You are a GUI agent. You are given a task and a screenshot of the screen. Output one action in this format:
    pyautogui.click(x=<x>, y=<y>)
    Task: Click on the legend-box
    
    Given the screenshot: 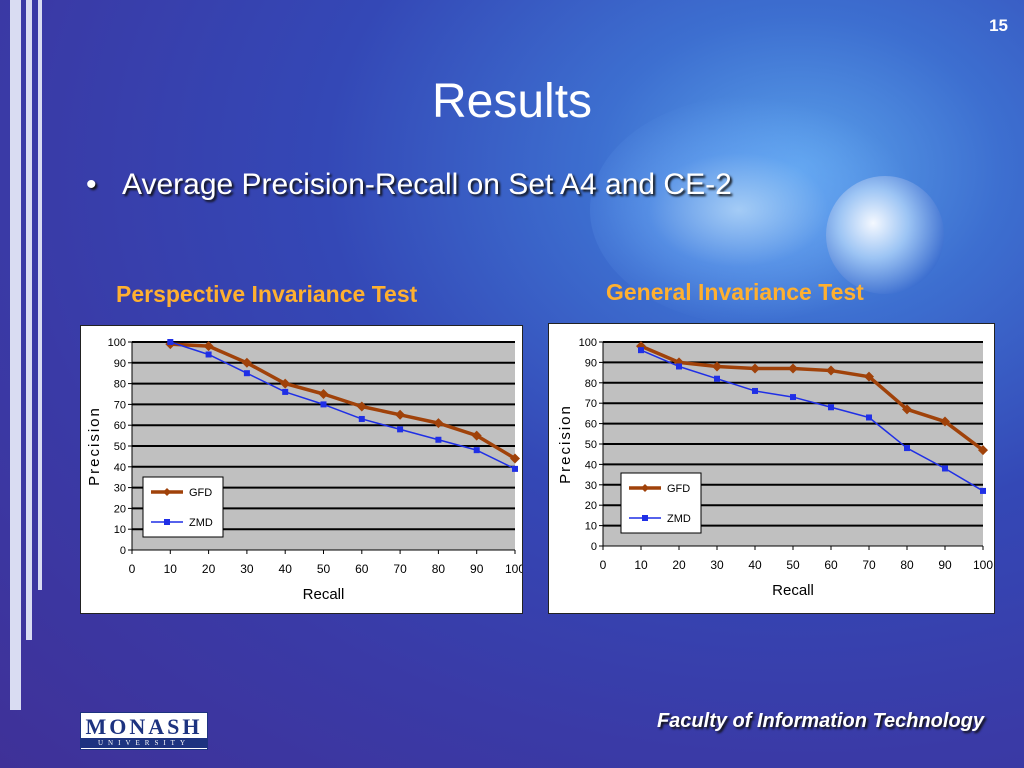 What is the action you would take?
    pyautogui.click(x=183, y=507)
    